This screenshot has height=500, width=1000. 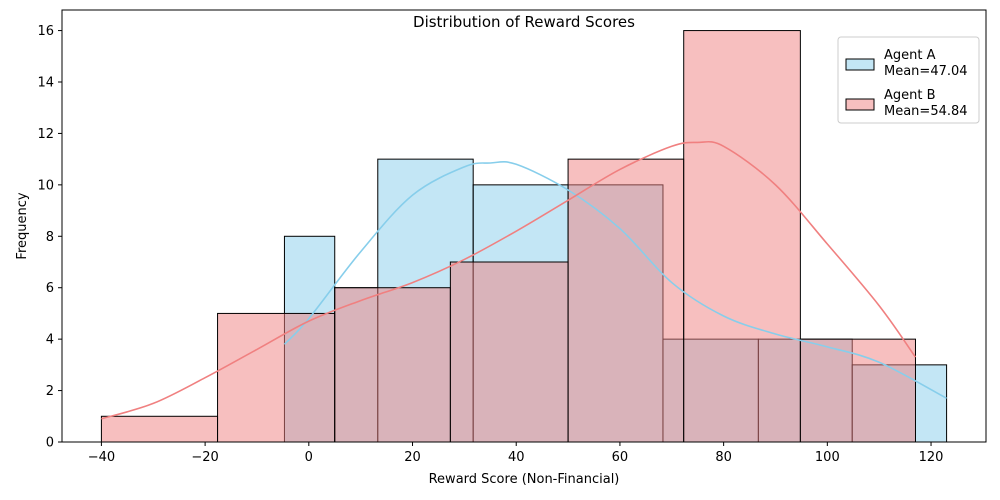 What do you see at coordinates (926, 71) in the screenshot?
I see `legend-mean-agent-a: Mean=47.04` at bounding box center [926, 71].